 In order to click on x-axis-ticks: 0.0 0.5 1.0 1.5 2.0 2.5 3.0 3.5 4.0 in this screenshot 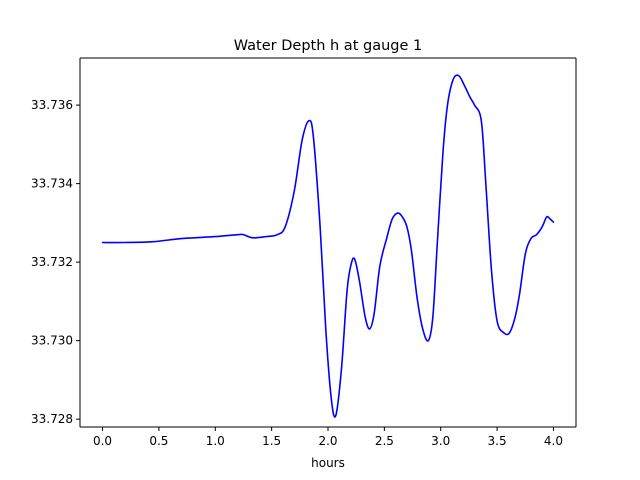, I will do `click(328, 437)`.